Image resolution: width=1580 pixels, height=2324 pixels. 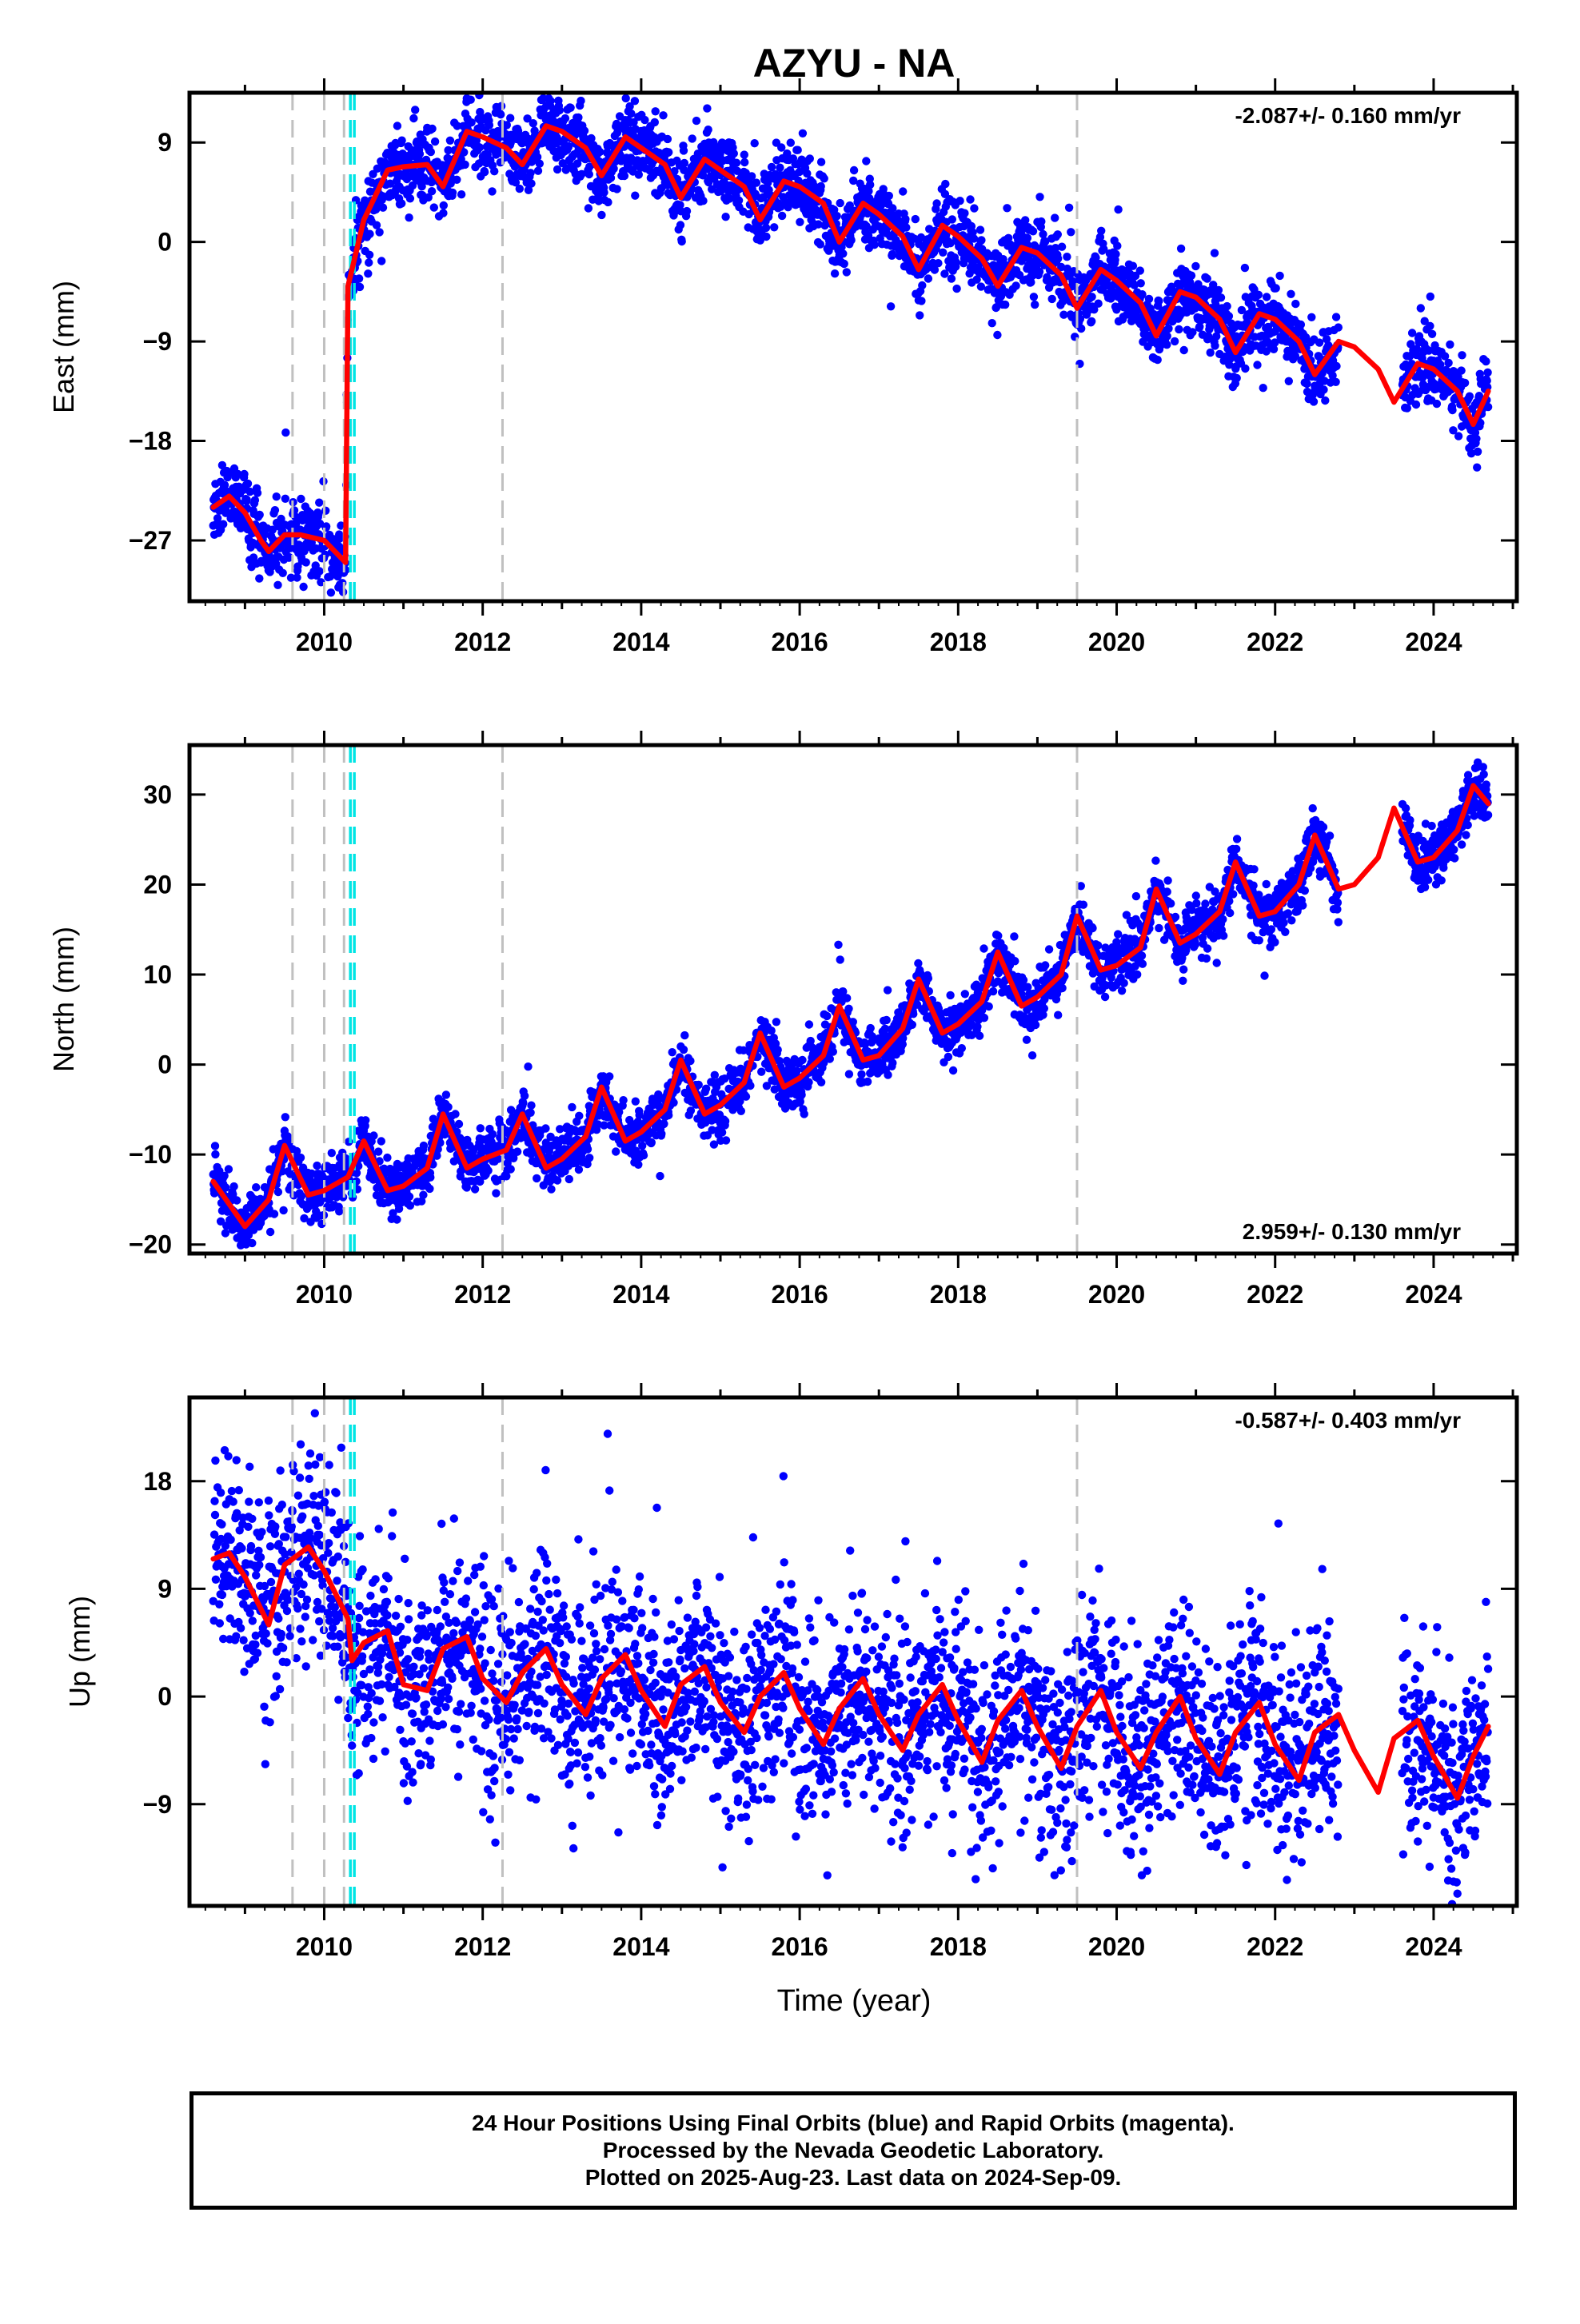 I want to click on x-tick-label: 2012, so click(x=483, y=642).